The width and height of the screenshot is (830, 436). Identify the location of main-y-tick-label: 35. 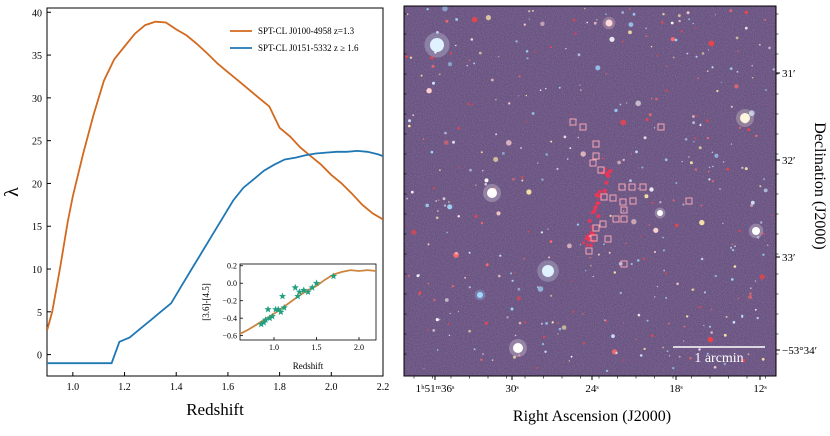
(37, 56).